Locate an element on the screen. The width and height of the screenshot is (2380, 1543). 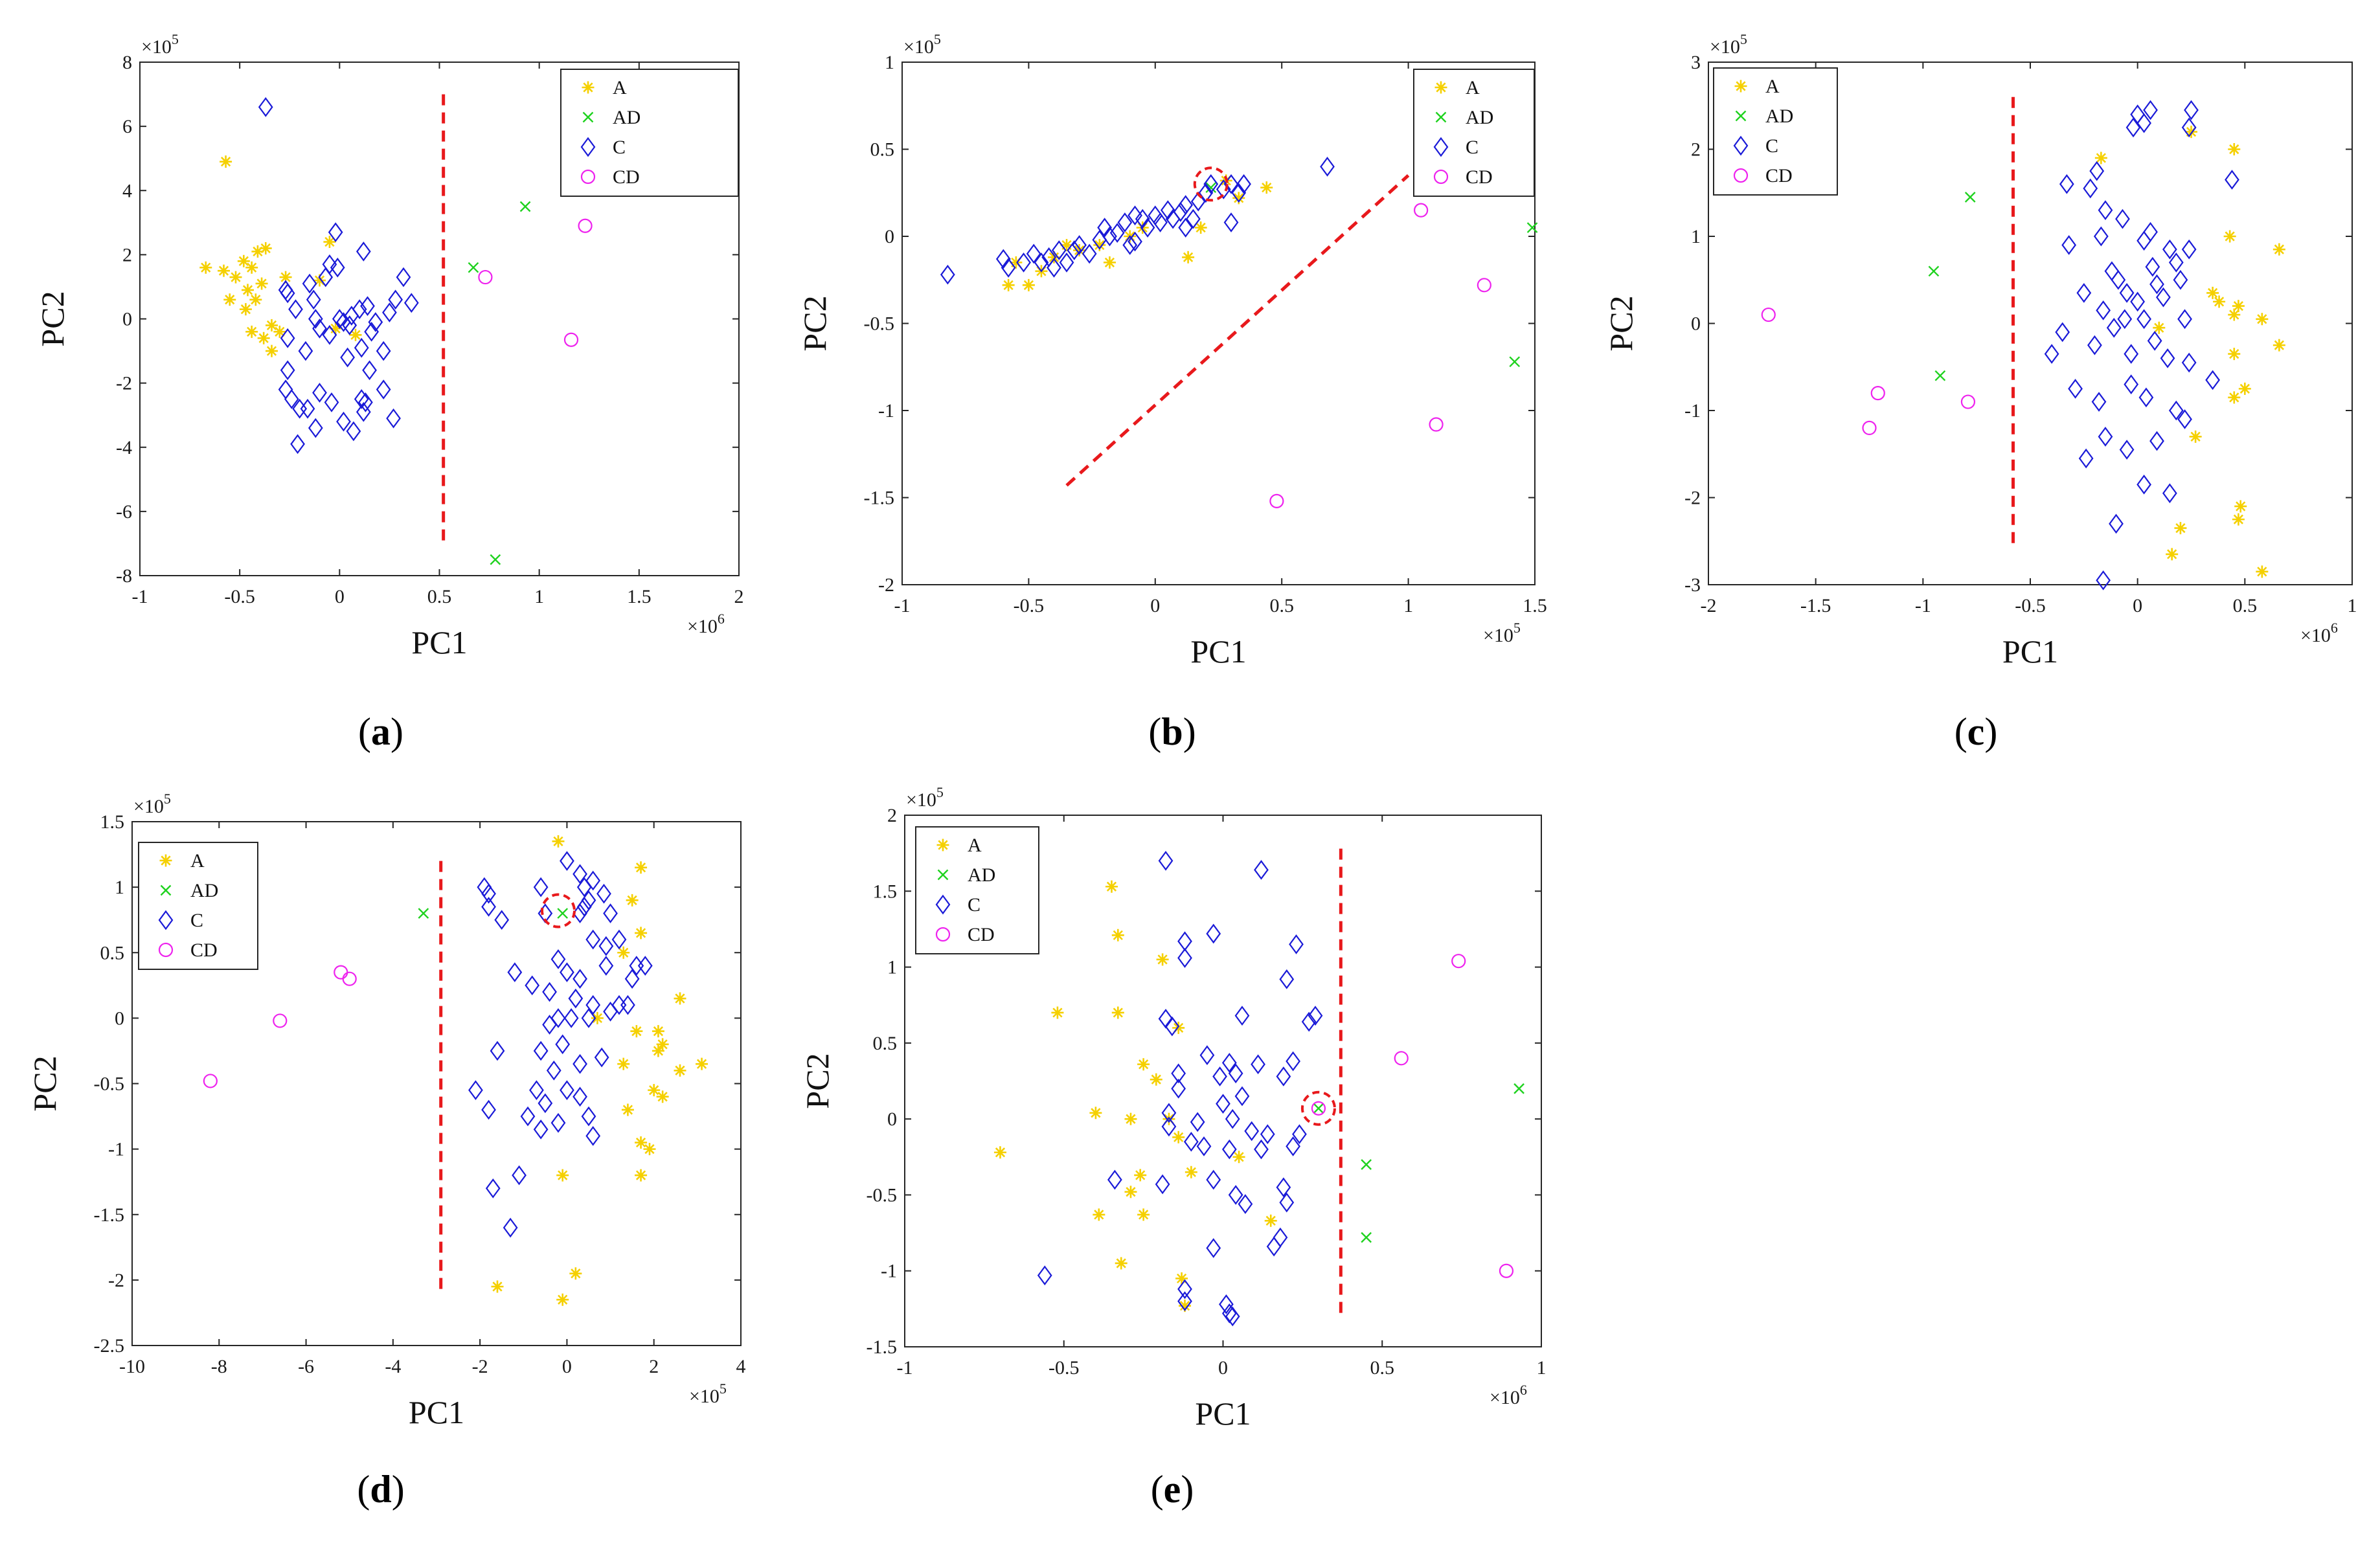
series-A is located at coordinates (1135, 1096).